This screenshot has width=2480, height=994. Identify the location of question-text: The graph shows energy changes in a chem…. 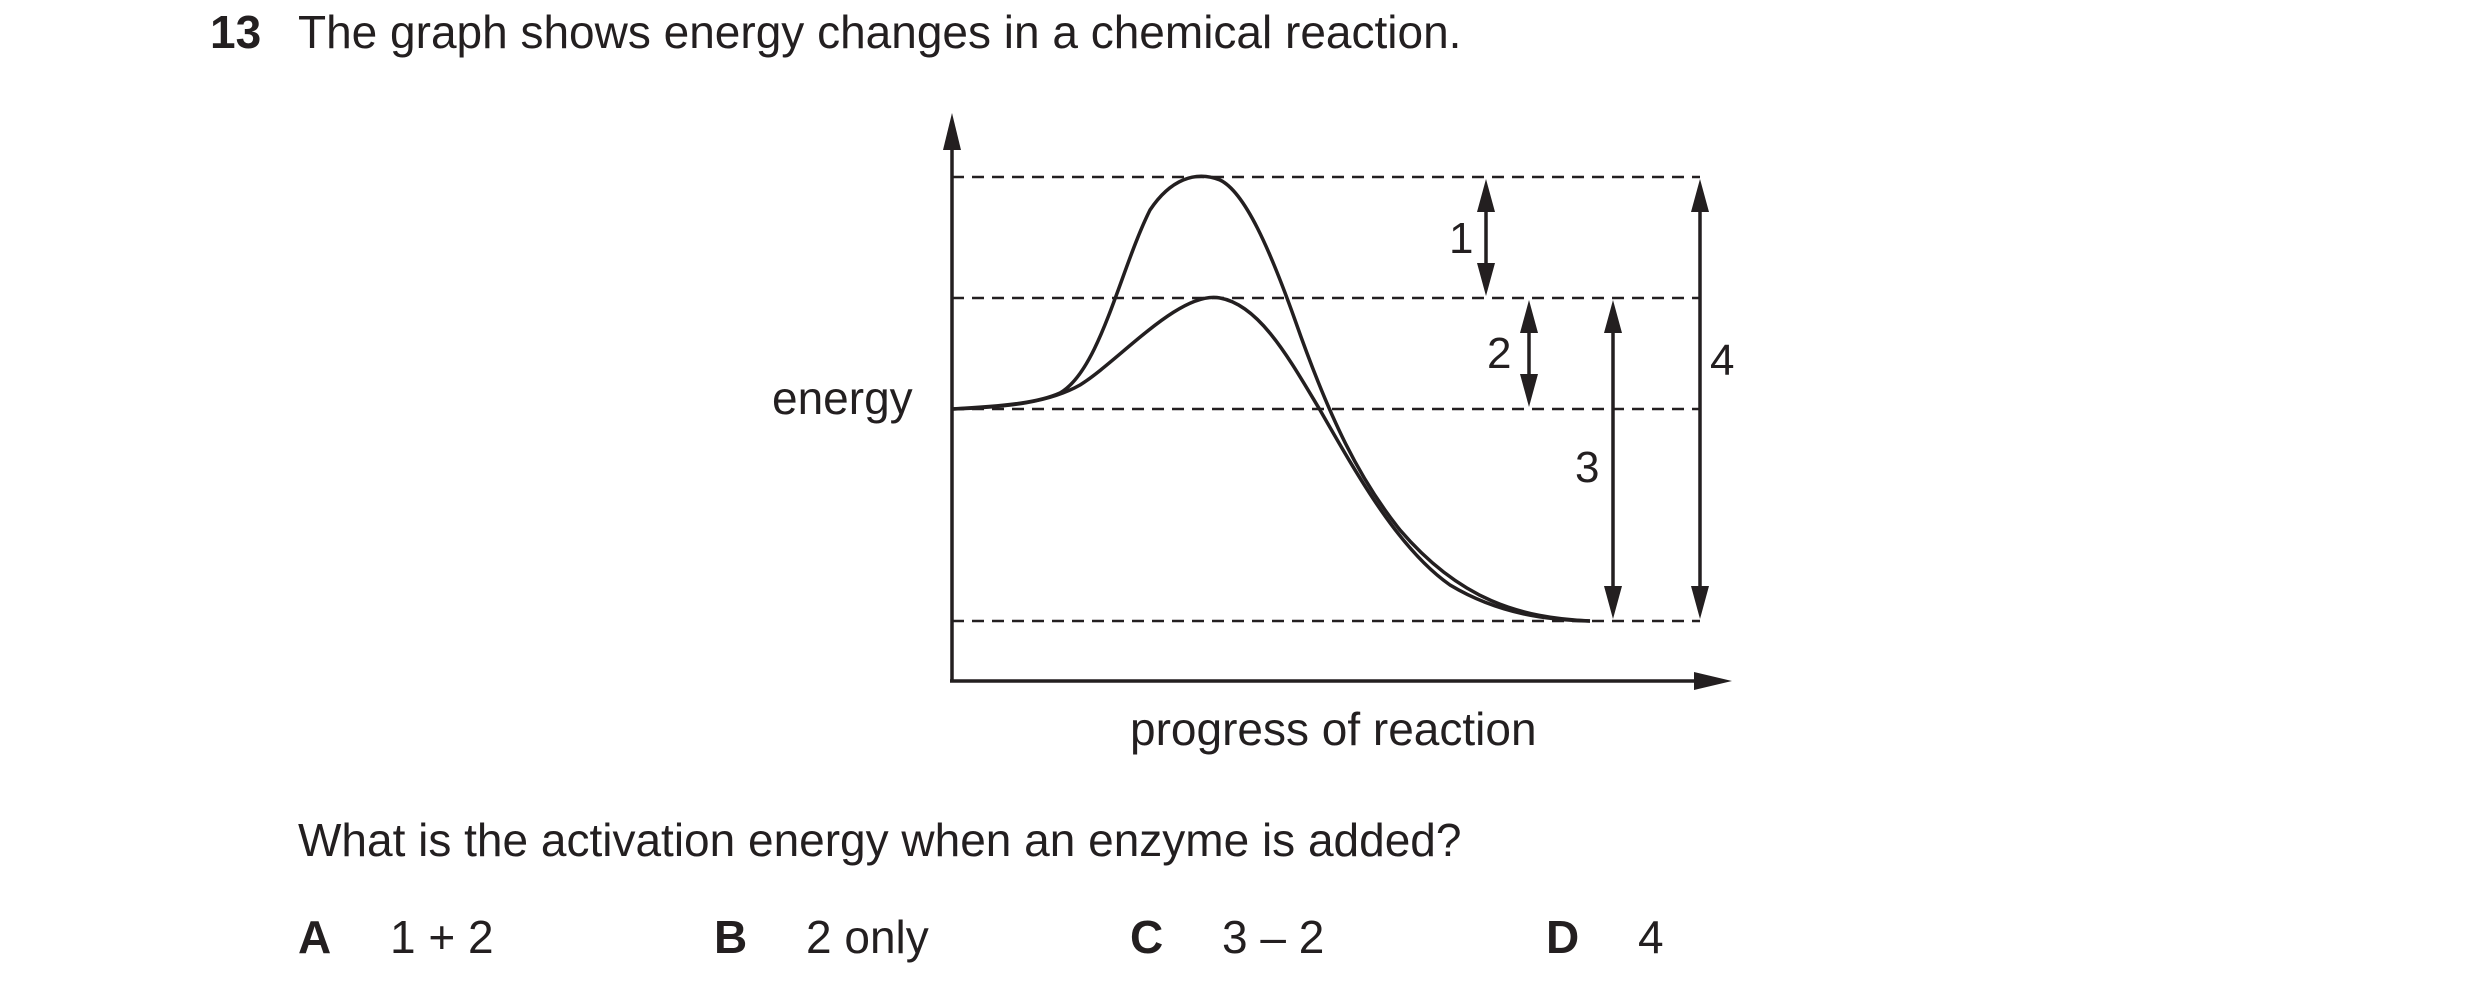
(880, 32).